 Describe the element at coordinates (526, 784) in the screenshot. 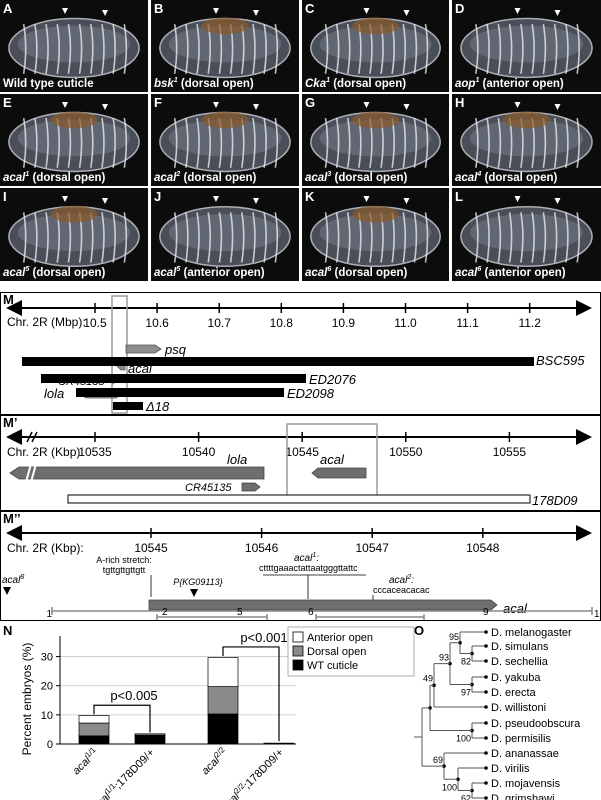

I see `species-label: D. mojavensis` at that location.